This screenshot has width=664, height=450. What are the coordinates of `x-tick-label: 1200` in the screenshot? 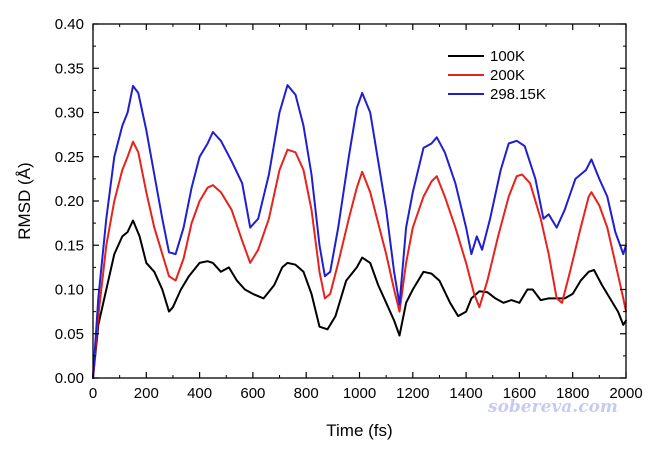 It's located at (412, 393).